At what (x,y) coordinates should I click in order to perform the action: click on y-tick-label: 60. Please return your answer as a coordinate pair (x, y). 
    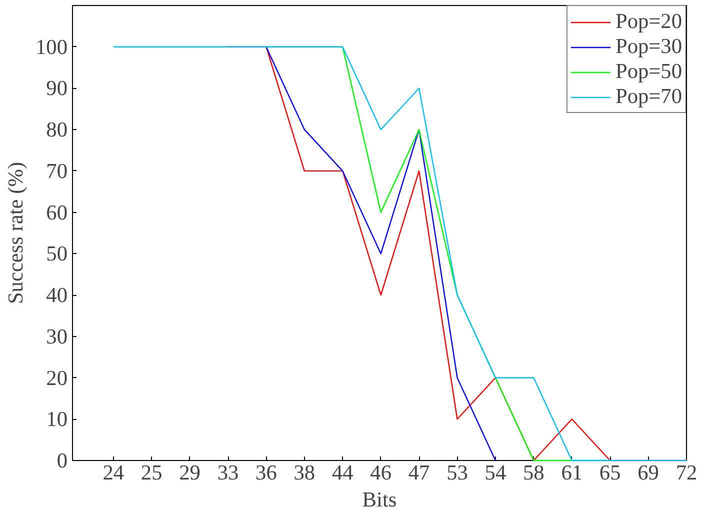
    Looking at the image, I should click on (57, 212).